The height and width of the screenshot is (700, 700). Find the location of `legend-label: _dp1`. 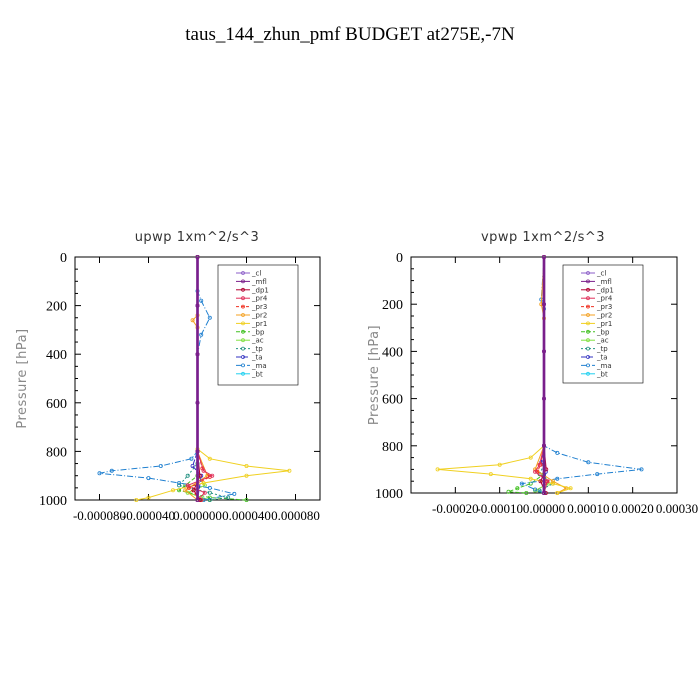

legend-label: _dp1 is located at coordinates (260, 290).